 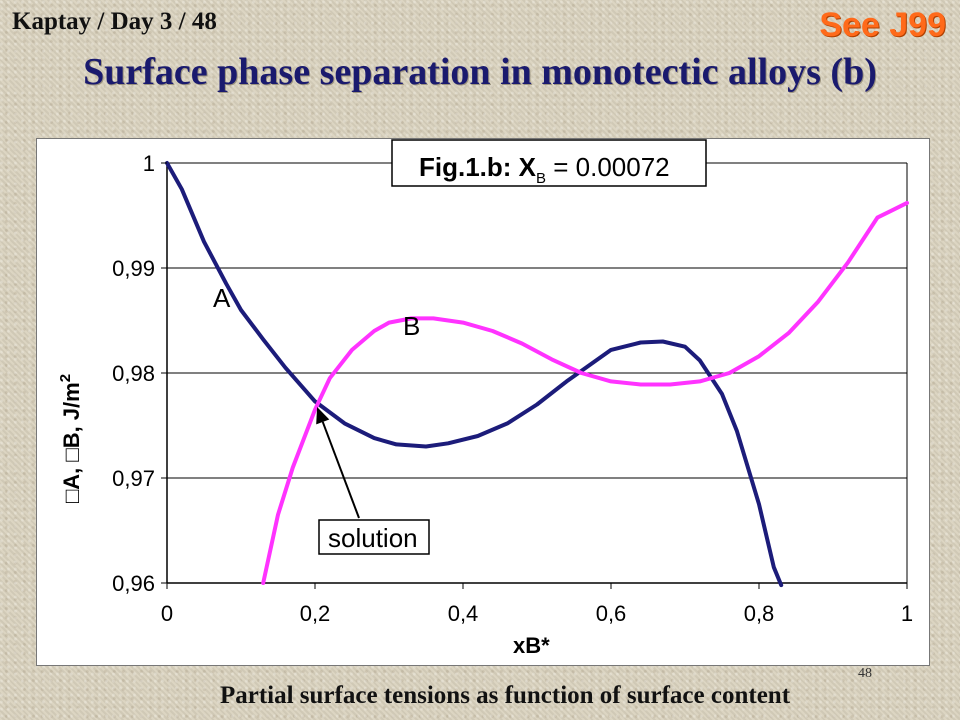 I want to click on chart-title-box, so click(x=549, y=163).